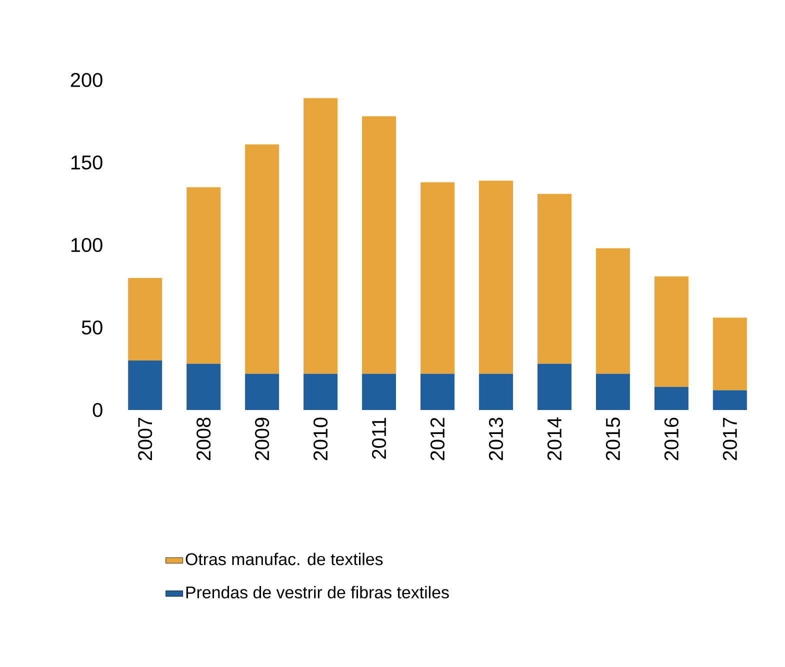 Image resolution: width=785 pixels, height=667 pixels. What do you see at coordinates (284, 559) in the screenshot?
I see `legend-label: Otras manufac. de textiles` at bounding box center [284, 559].